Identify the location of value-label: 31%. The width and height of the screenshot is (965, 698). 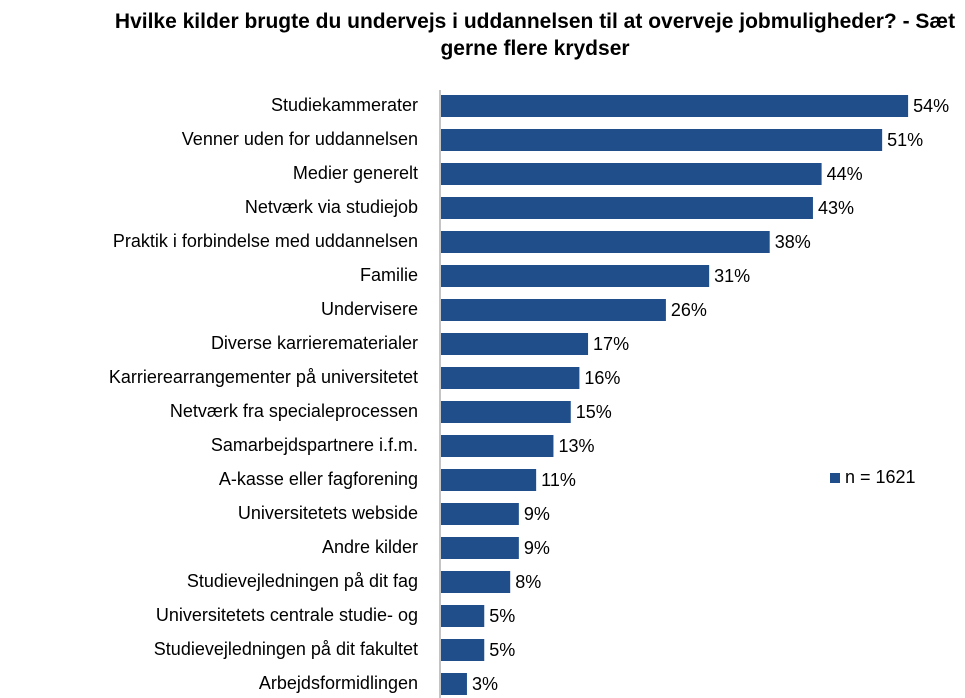
(732, 276).